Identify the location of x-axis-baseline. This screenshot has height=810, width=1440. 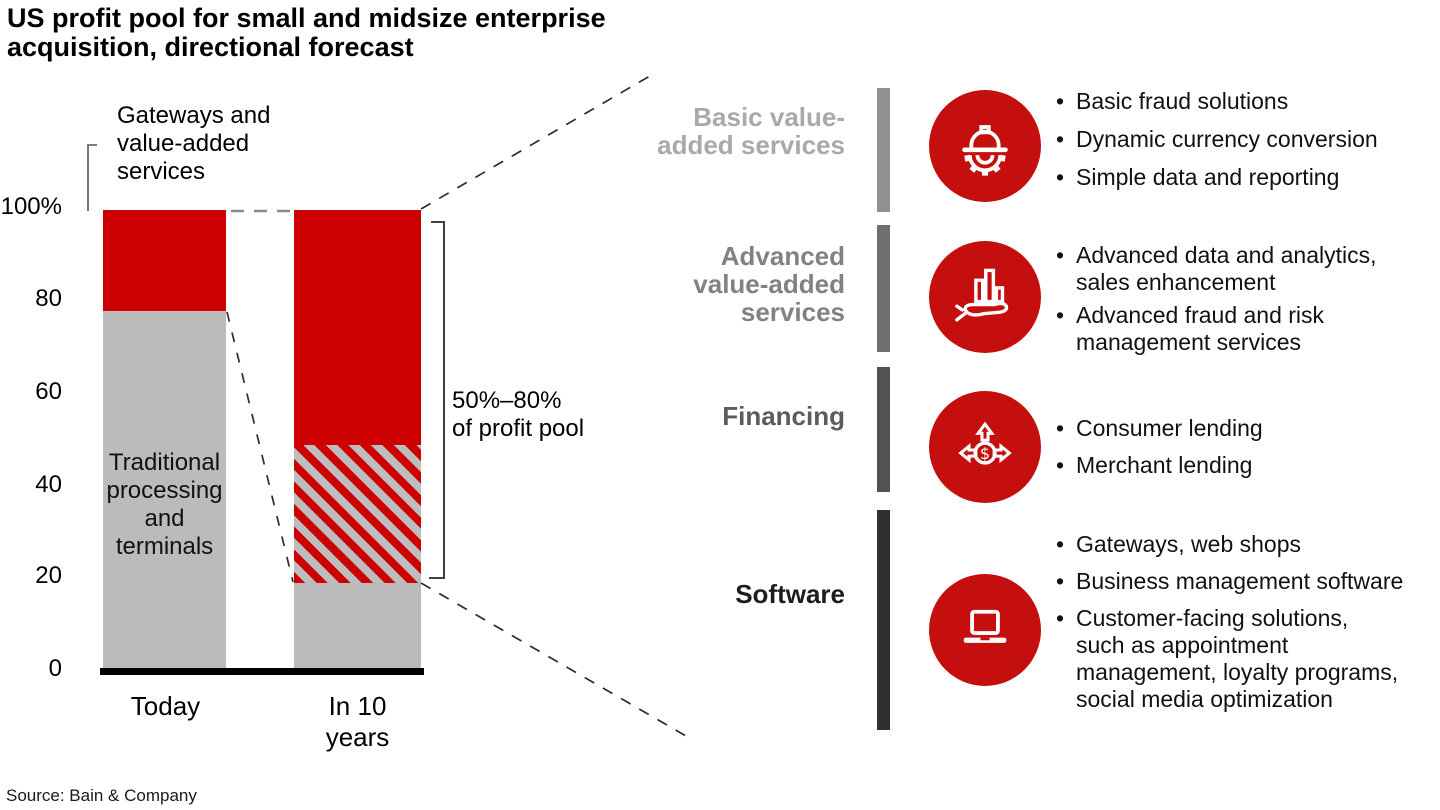
(262, 671).